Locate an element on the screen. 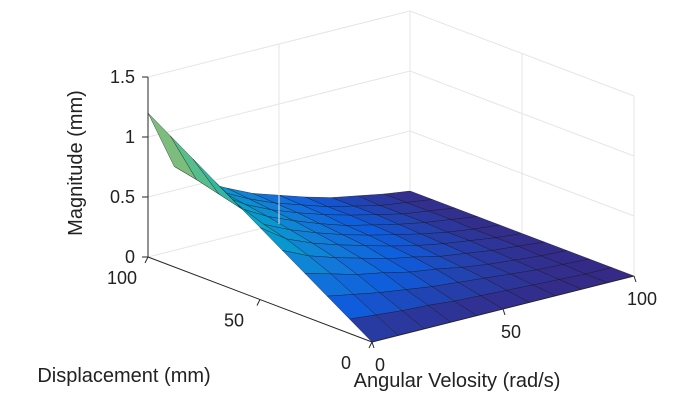 The width and height of the screenshot is (695, 417). x-tick-label: 100 is located at coordinates (642, 299).